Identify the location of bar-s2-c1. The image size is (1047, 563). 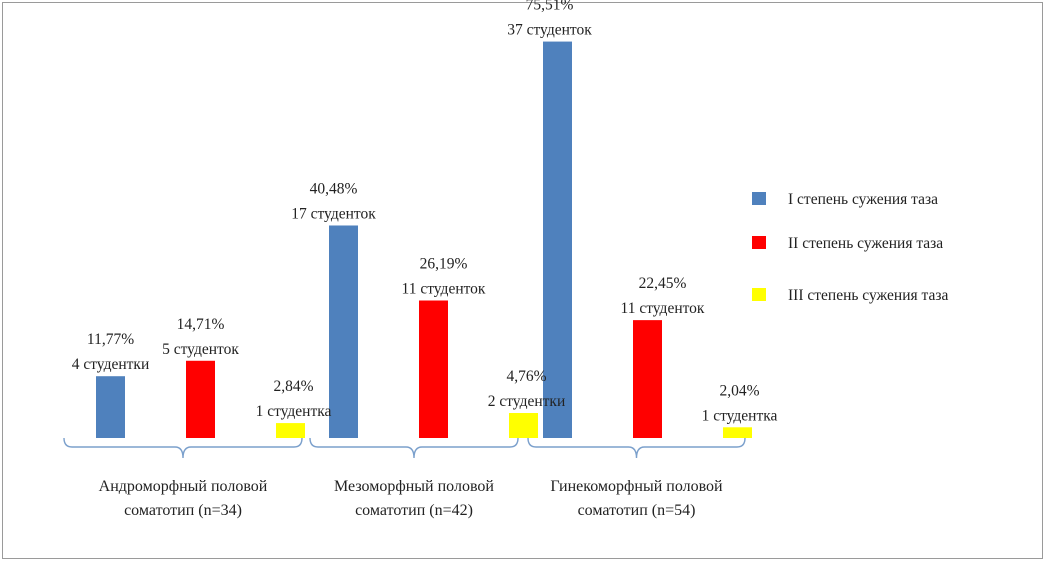
(200, 399).